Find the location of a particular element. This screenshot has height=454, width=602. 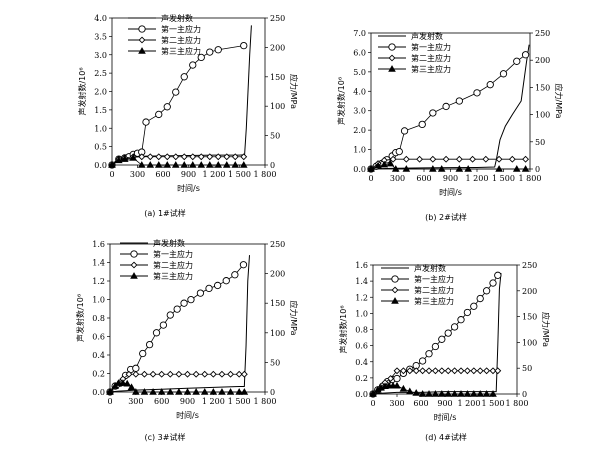

y-left-tick-label: 1.0 is located at coordinates (100, 128).